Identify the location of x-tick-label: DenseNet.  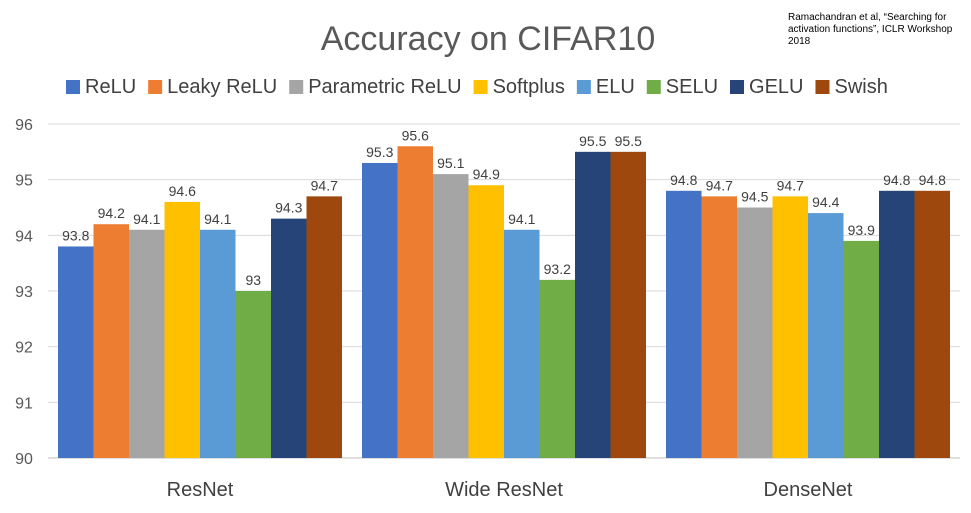
(808, 490).